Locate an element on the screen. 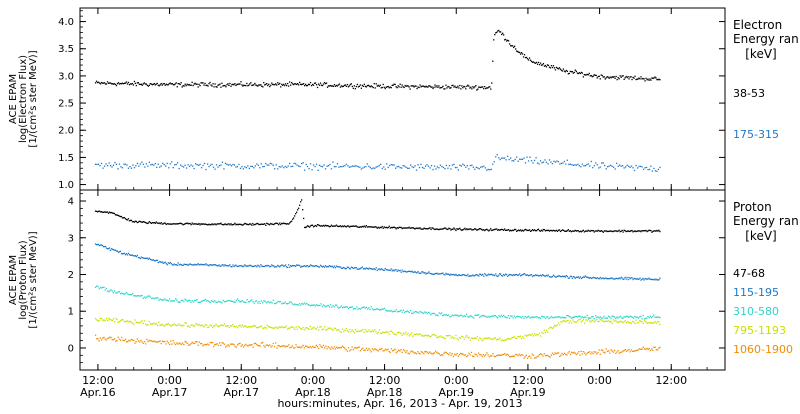 This screenshot has height=414, width=800. proton-legend-entry: 115-195 is located at coordinates (756, 292).